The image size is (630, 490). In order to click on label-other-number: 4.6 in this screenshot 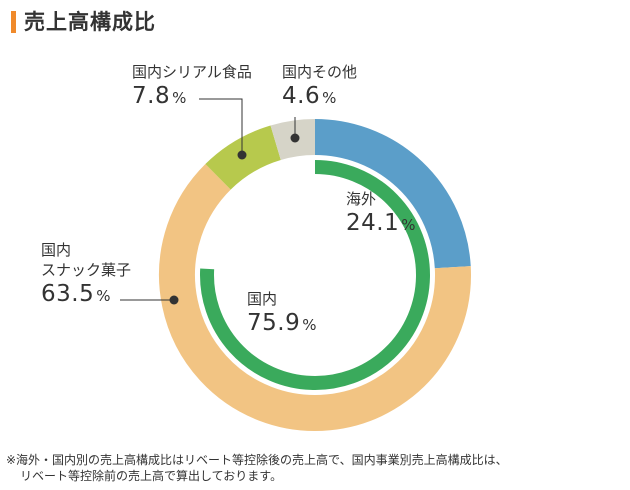, I will do `click(301, 96)`.